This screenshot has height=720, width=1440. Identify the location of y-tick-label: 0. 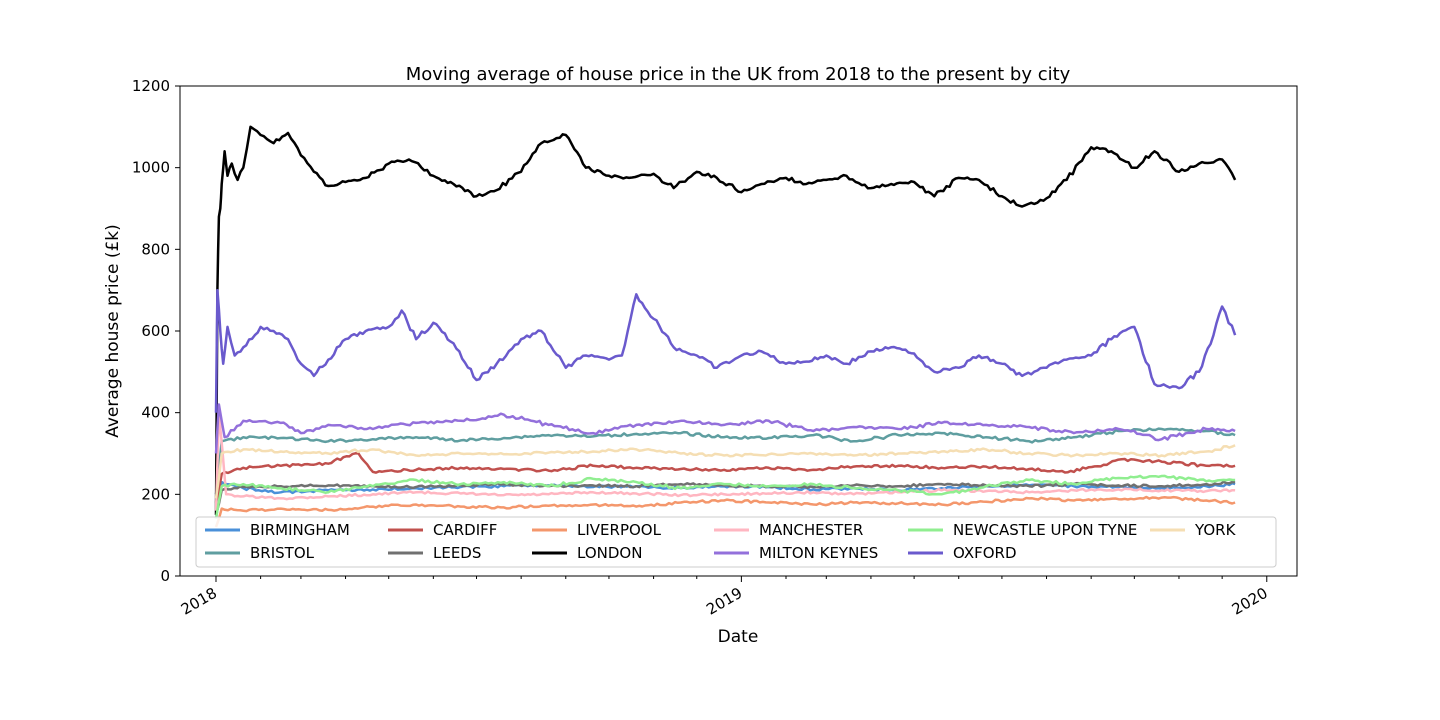
(165, 576).